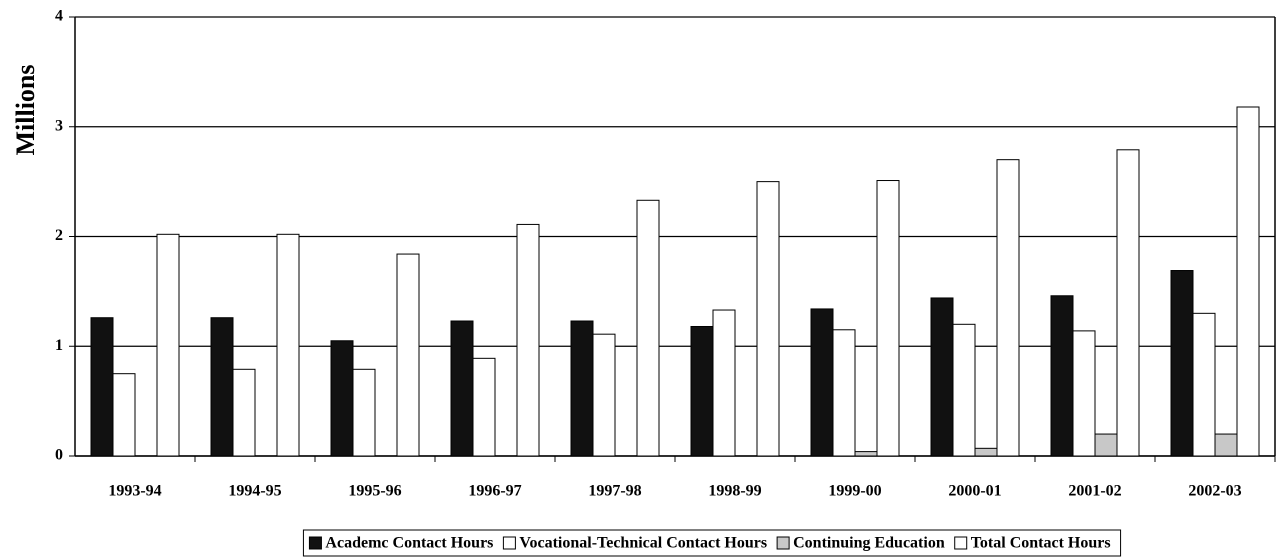 The image size is (1279, 559). What do you see at coordinates (734, 491) in the screenshot?
I see `x-tick-label: 1998-99` at bounding box center [734, 491].